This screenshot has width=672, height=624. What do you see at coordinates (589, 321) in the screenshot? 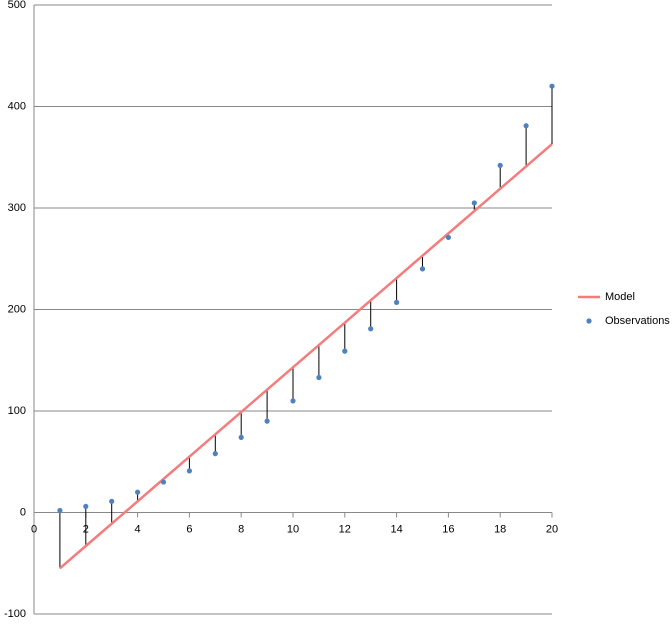
I see `legend-swatch` at bounding box center [589, 321].